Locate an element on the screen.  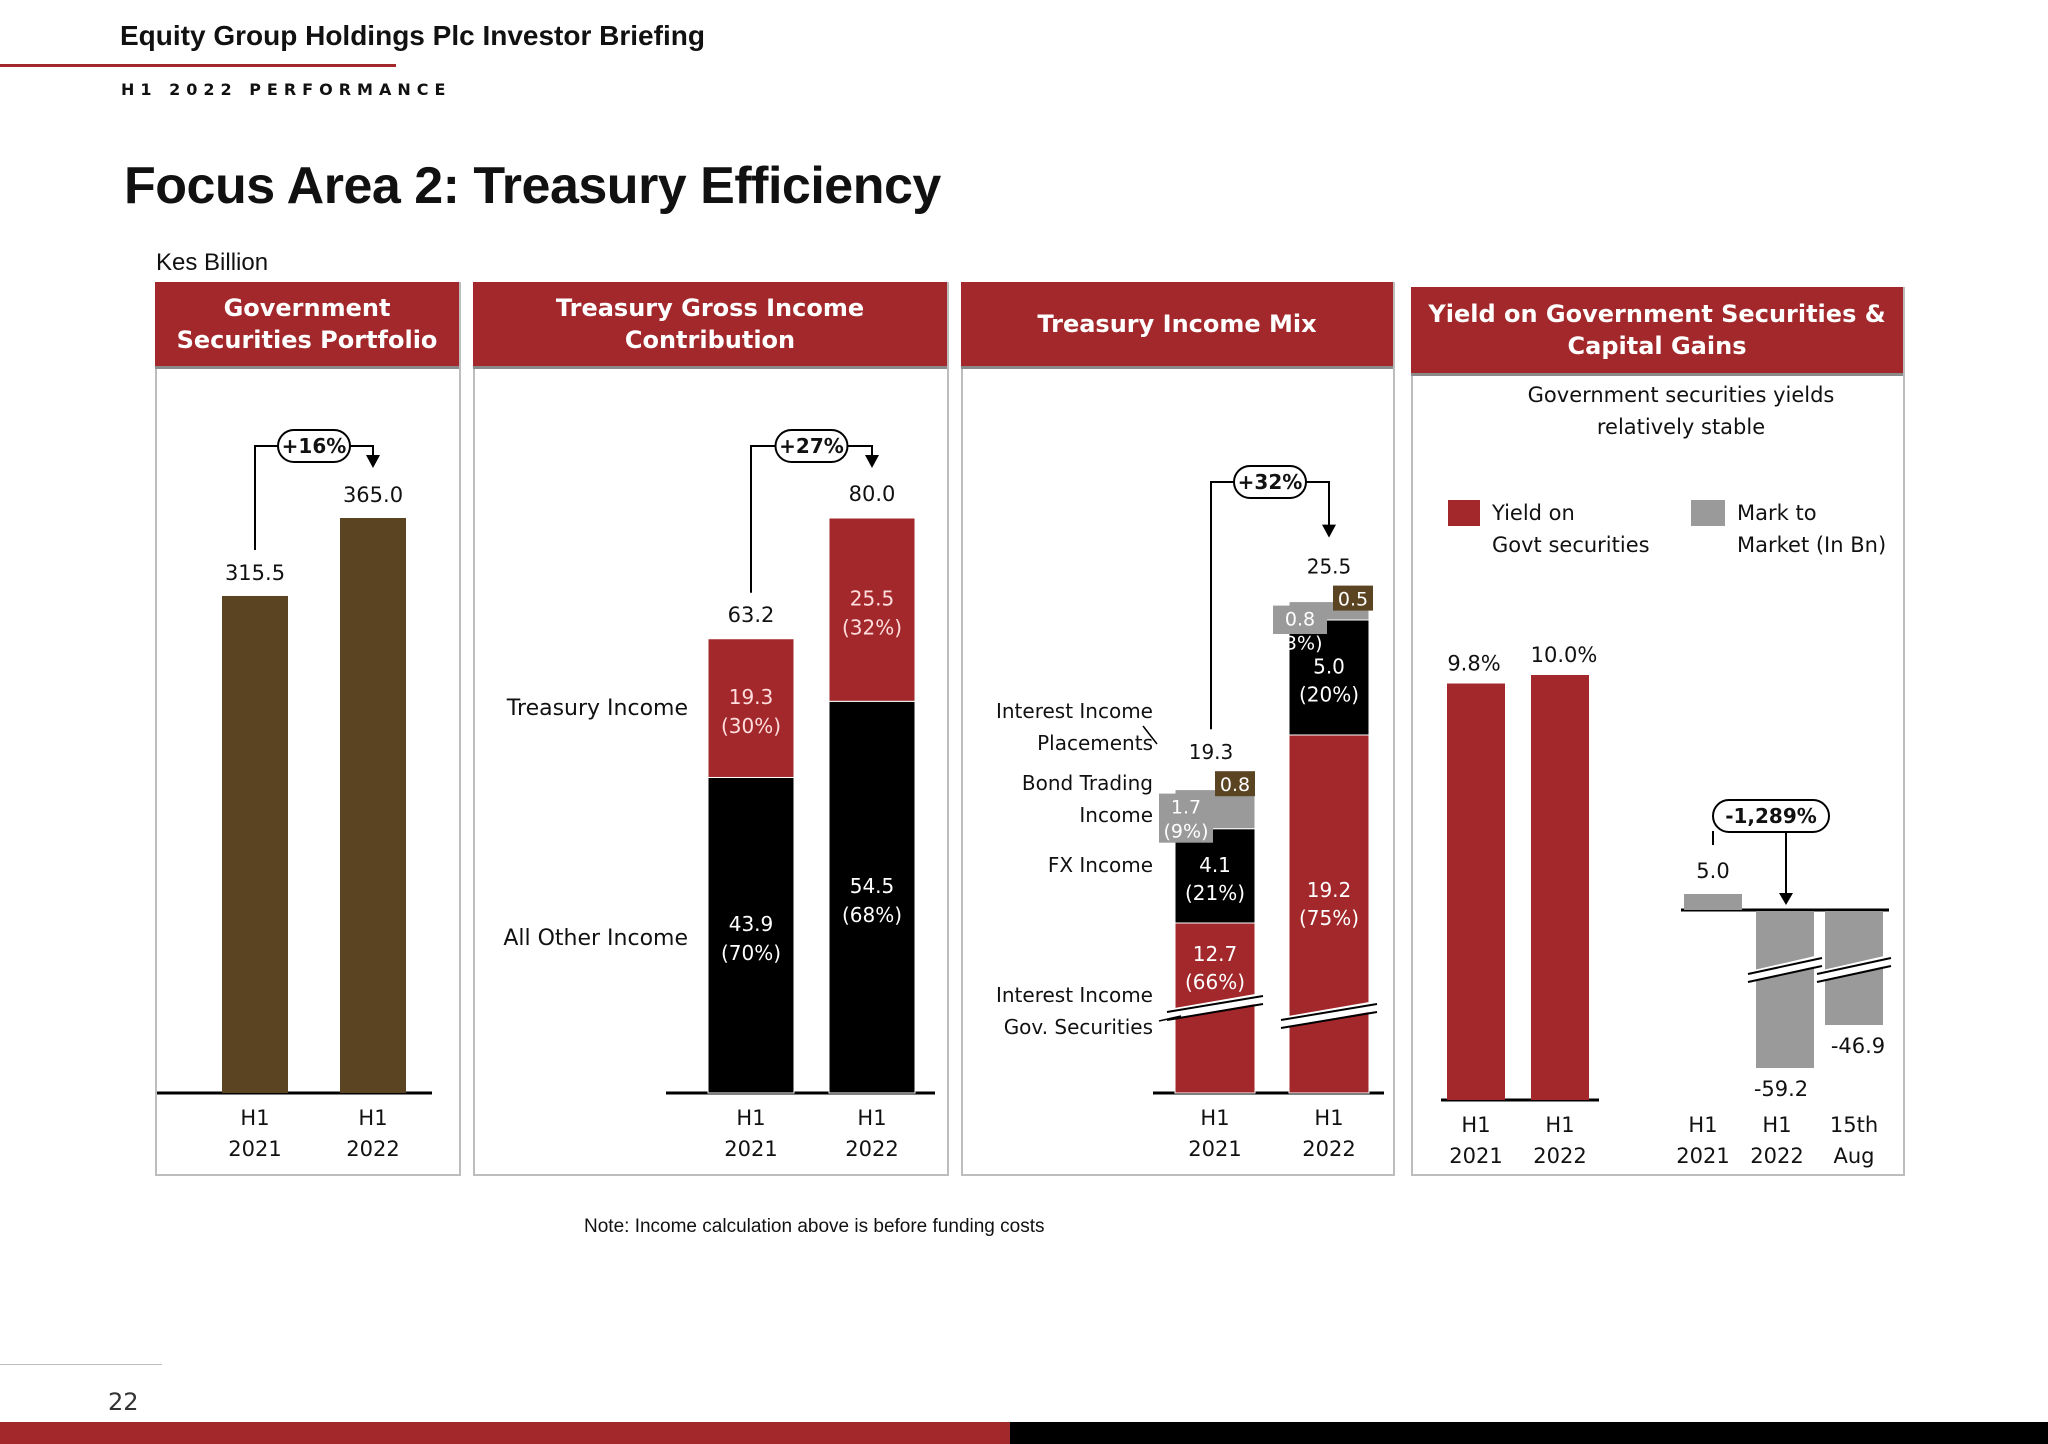
segment-fx-income is located at coordinates (1329, 677).